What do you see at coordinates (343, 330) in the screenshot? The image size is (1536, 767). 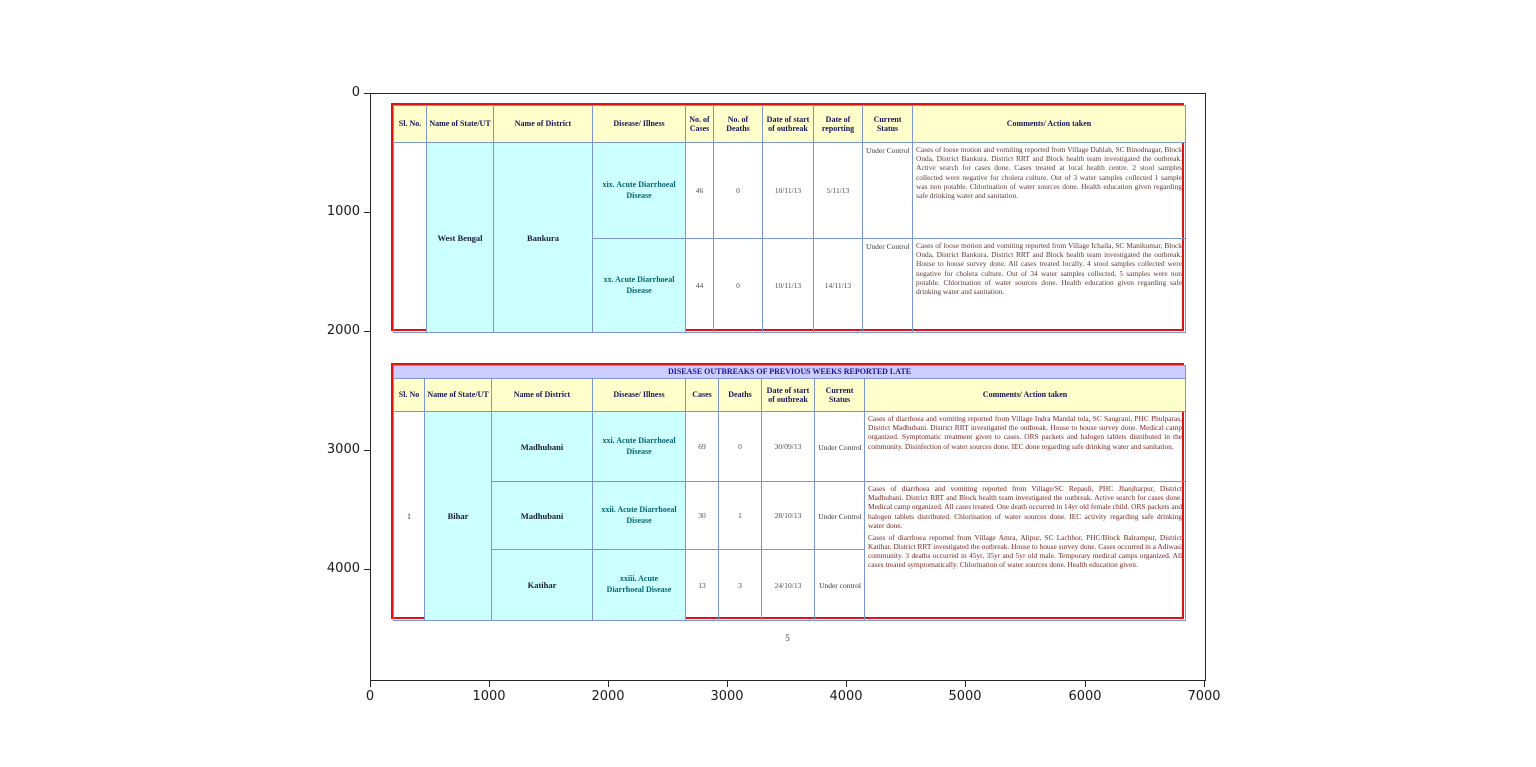 I see `y-axis-tick-label: 2000` at bounding box center [343, 330].